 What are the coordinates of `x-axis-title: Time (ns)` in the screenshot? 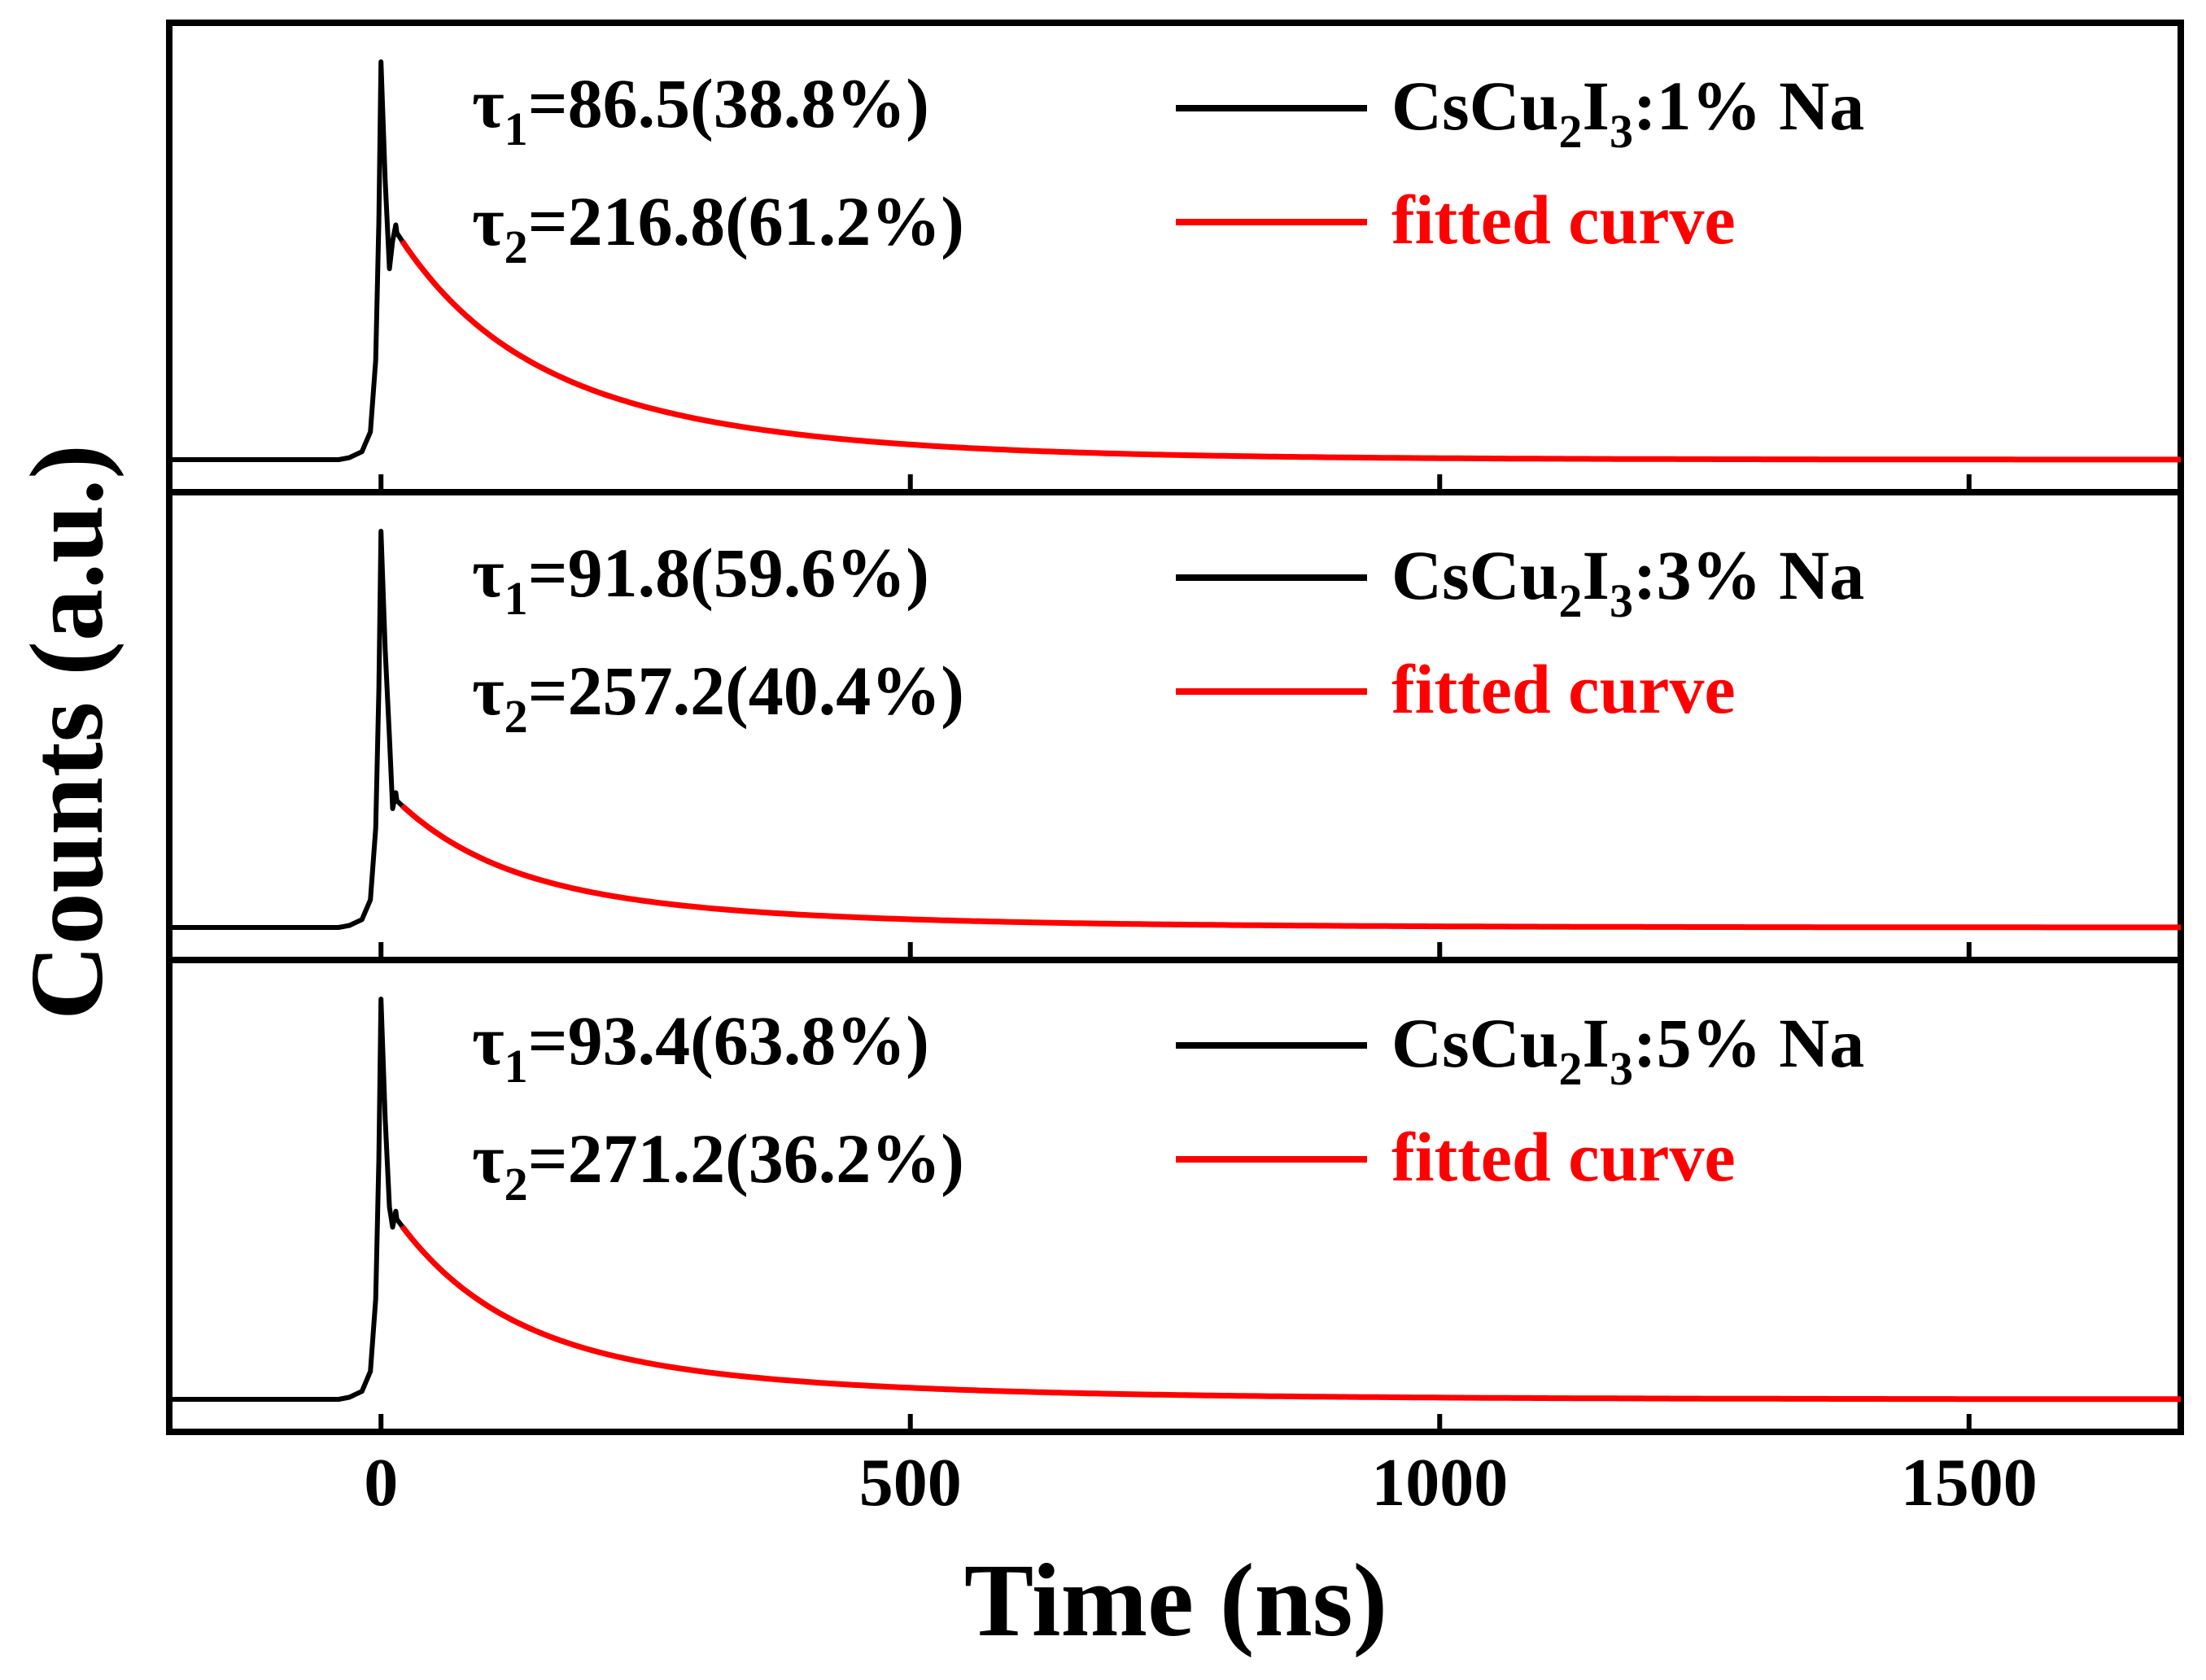 It's located at (1175, 1601).